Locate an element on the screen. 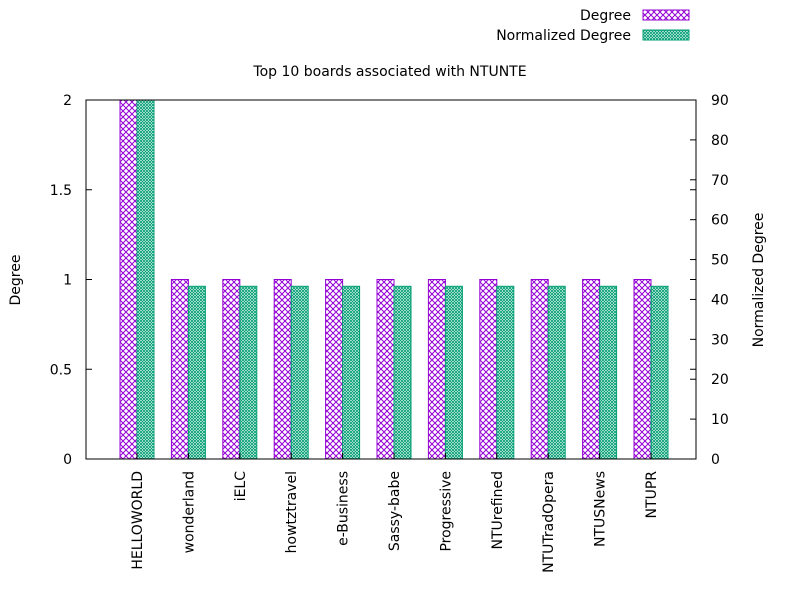 The height and width of the screenshot is (600, 800). y-tick-label: 2 is located at coordinates (67, 101).